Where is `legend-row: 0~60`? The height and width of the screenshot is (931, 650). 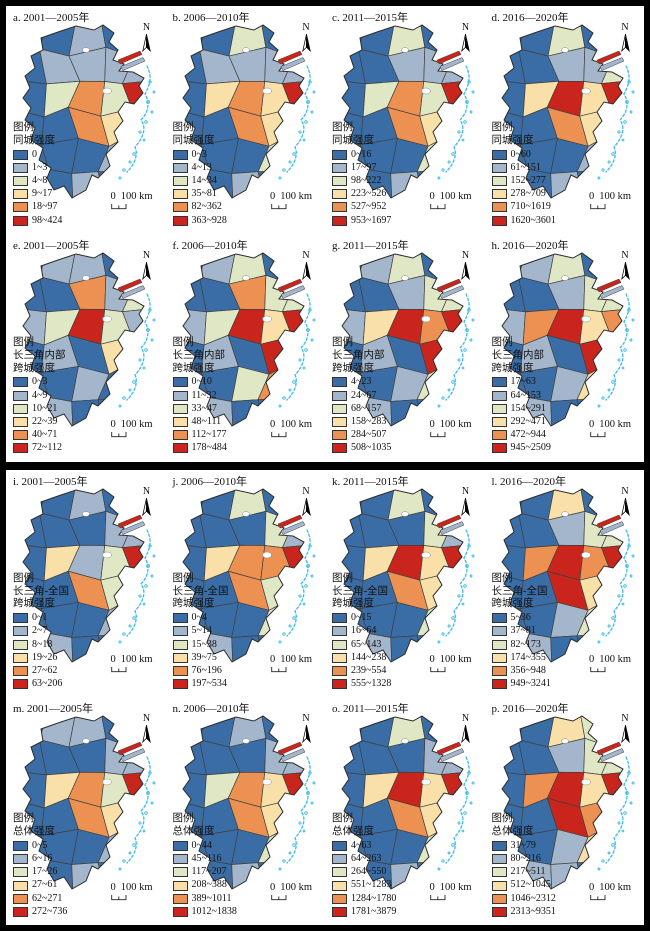 legend-row: 0~60 is located at coordinates (523, 155).